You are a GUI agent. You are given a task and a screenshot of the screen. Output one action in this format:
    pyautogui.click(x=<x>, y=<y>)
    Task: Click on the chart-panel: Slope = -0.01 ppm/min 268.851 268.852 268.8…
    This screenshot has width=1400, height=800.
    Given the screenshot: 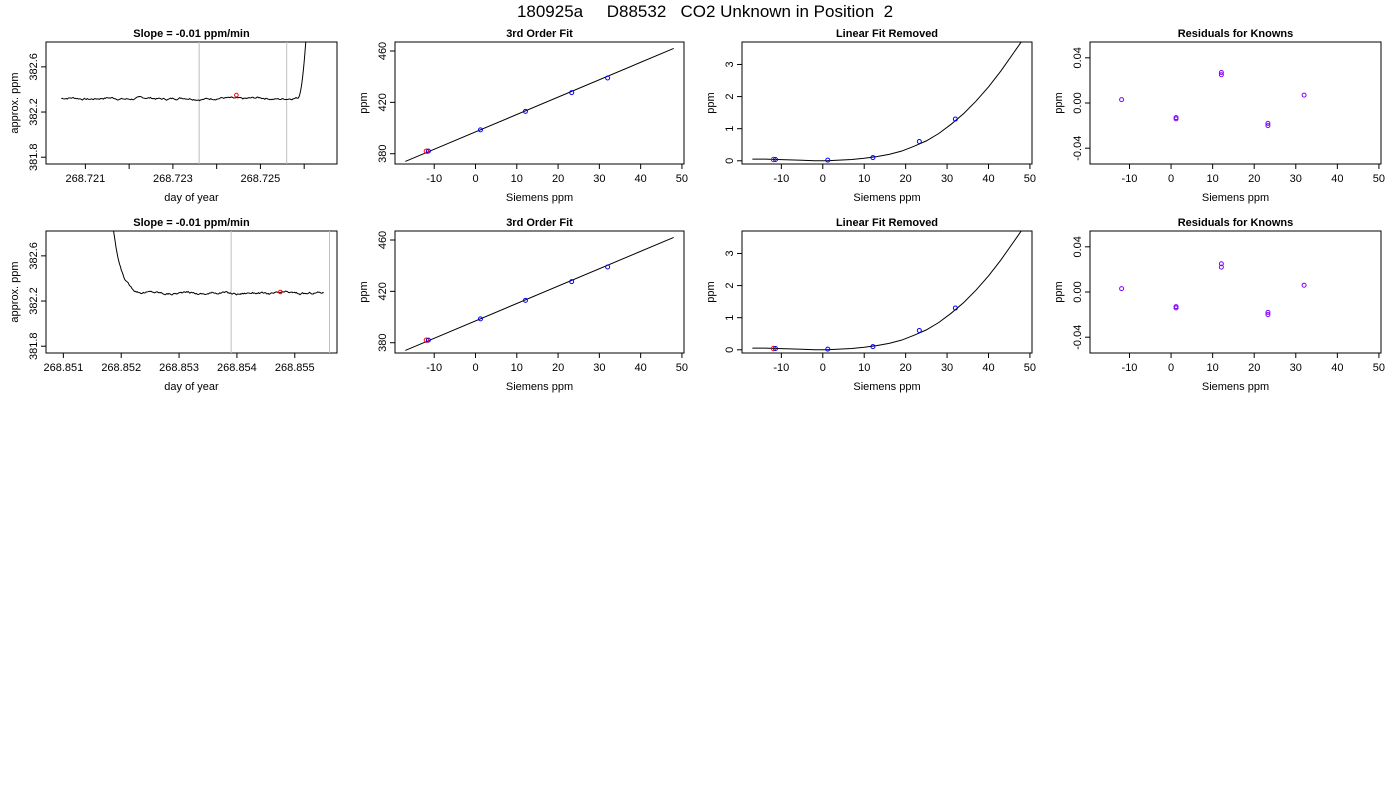 What is the action you would take?
    pyautogui.click(x=173, y=305)
    